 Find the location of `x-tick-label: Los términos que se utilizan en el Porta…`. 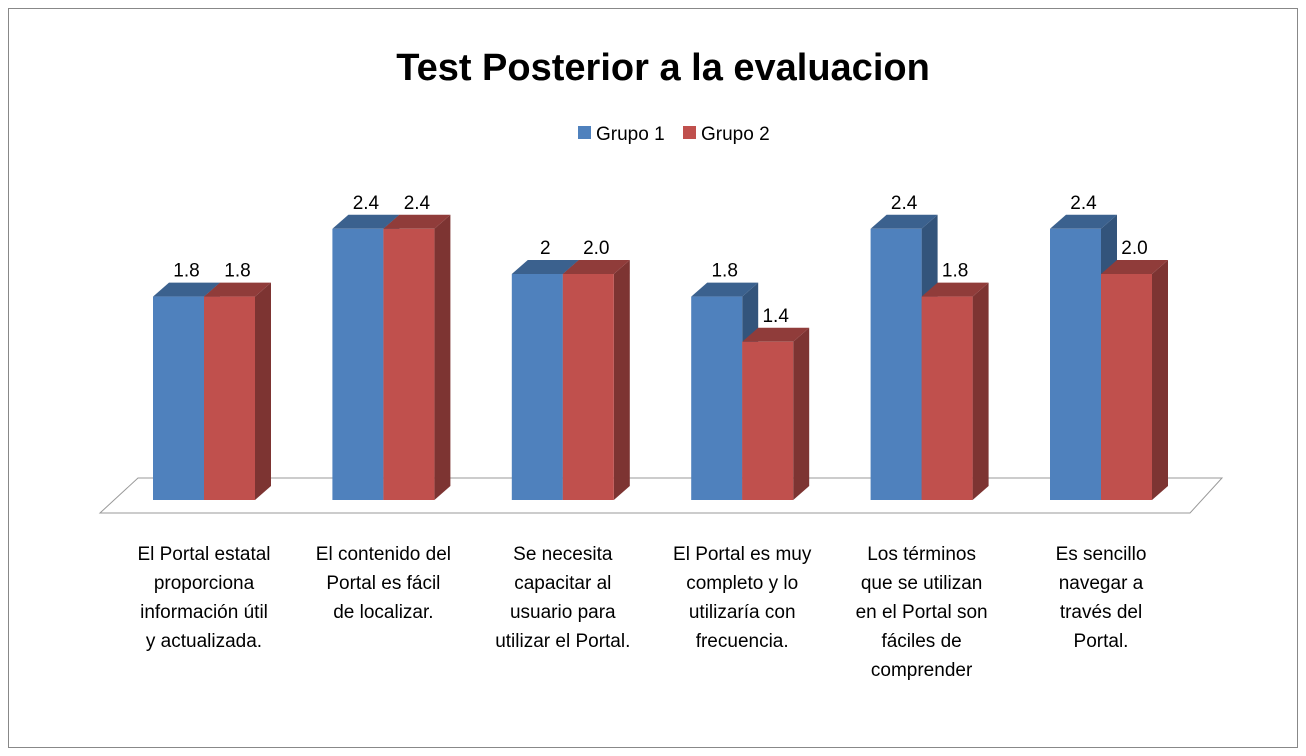

x-tick-label: Los términos que se utilizan en el Porta… is located at coordinates (921, 612).